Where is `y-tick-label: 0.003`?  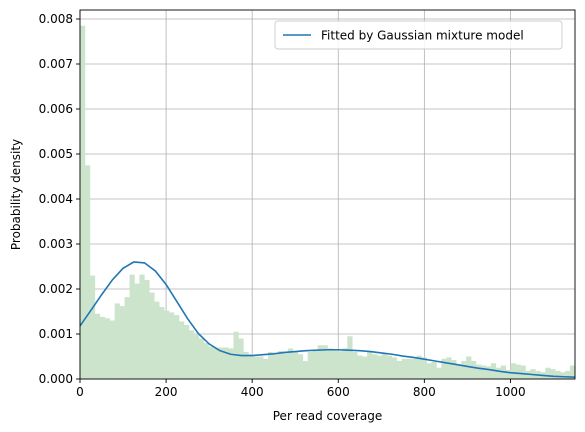 y-tick-label: 0.003 is located at coordinates (56, 244).